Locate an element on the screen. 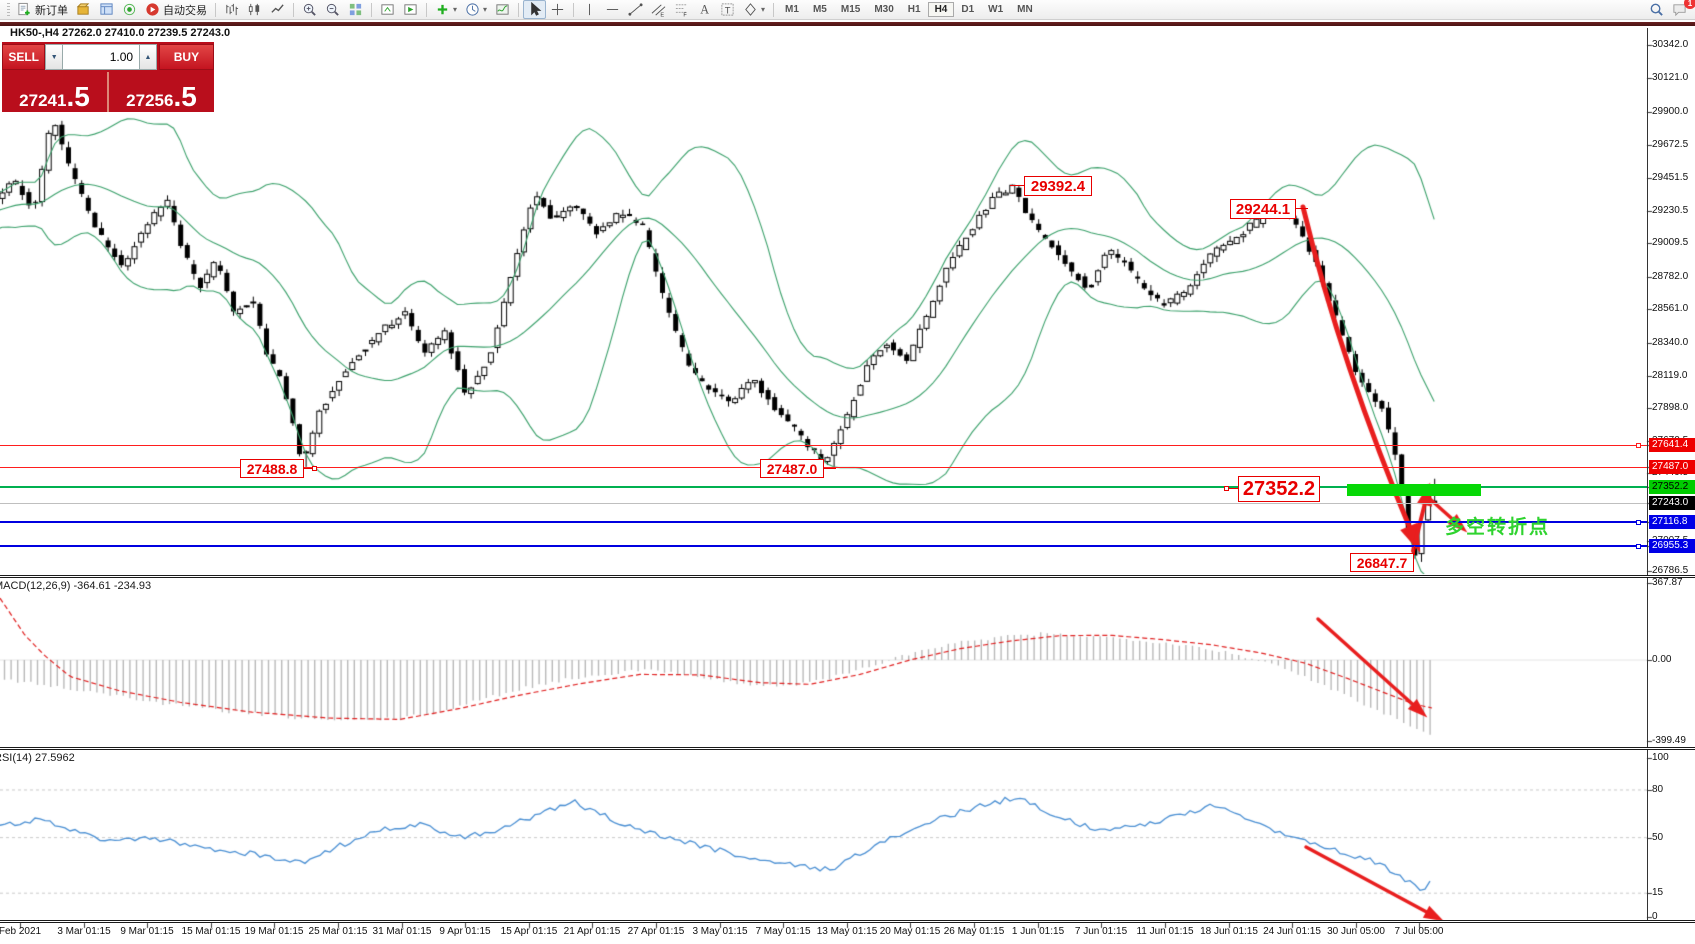 Image resolution: width=1695 pixels, height=944 pixels. indicator-axis-tick: 0.00 is located at coordinates (1662, 659).